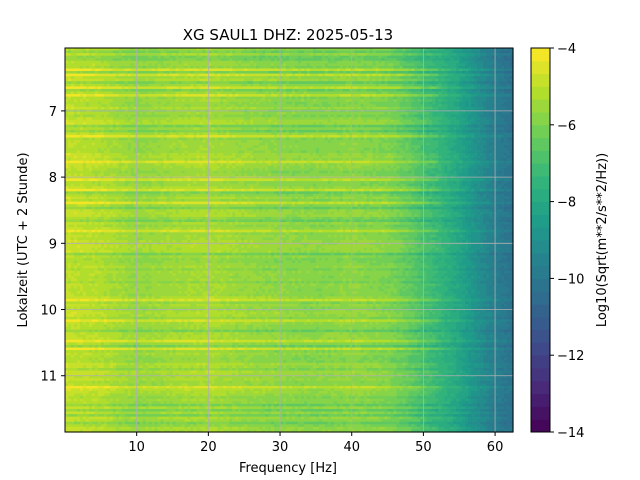 The width and height of the screenshot is (640, 480). I want to click on chart-title: XG SAUL1 DHZ: 2025-05-13, so click(288, 35).